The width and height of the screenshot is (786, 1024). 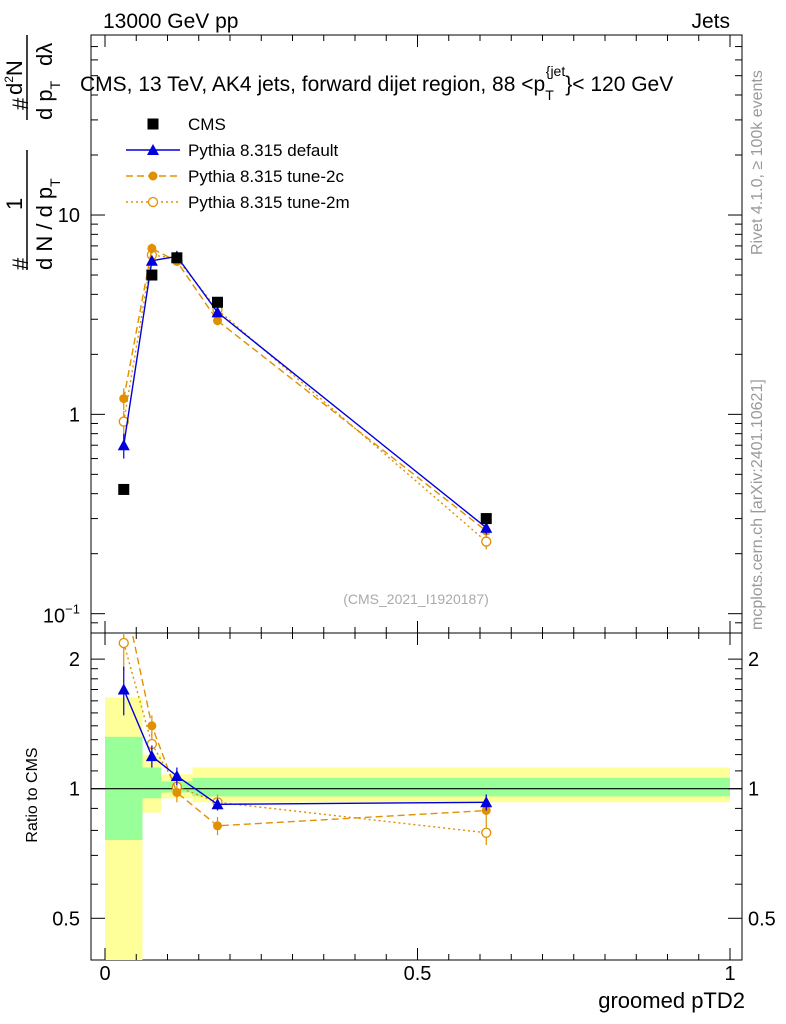 What do you see at coordinates (153, 124) in the screenshot?
I see `legend-cms-marker` at bounding box center [153, 124].